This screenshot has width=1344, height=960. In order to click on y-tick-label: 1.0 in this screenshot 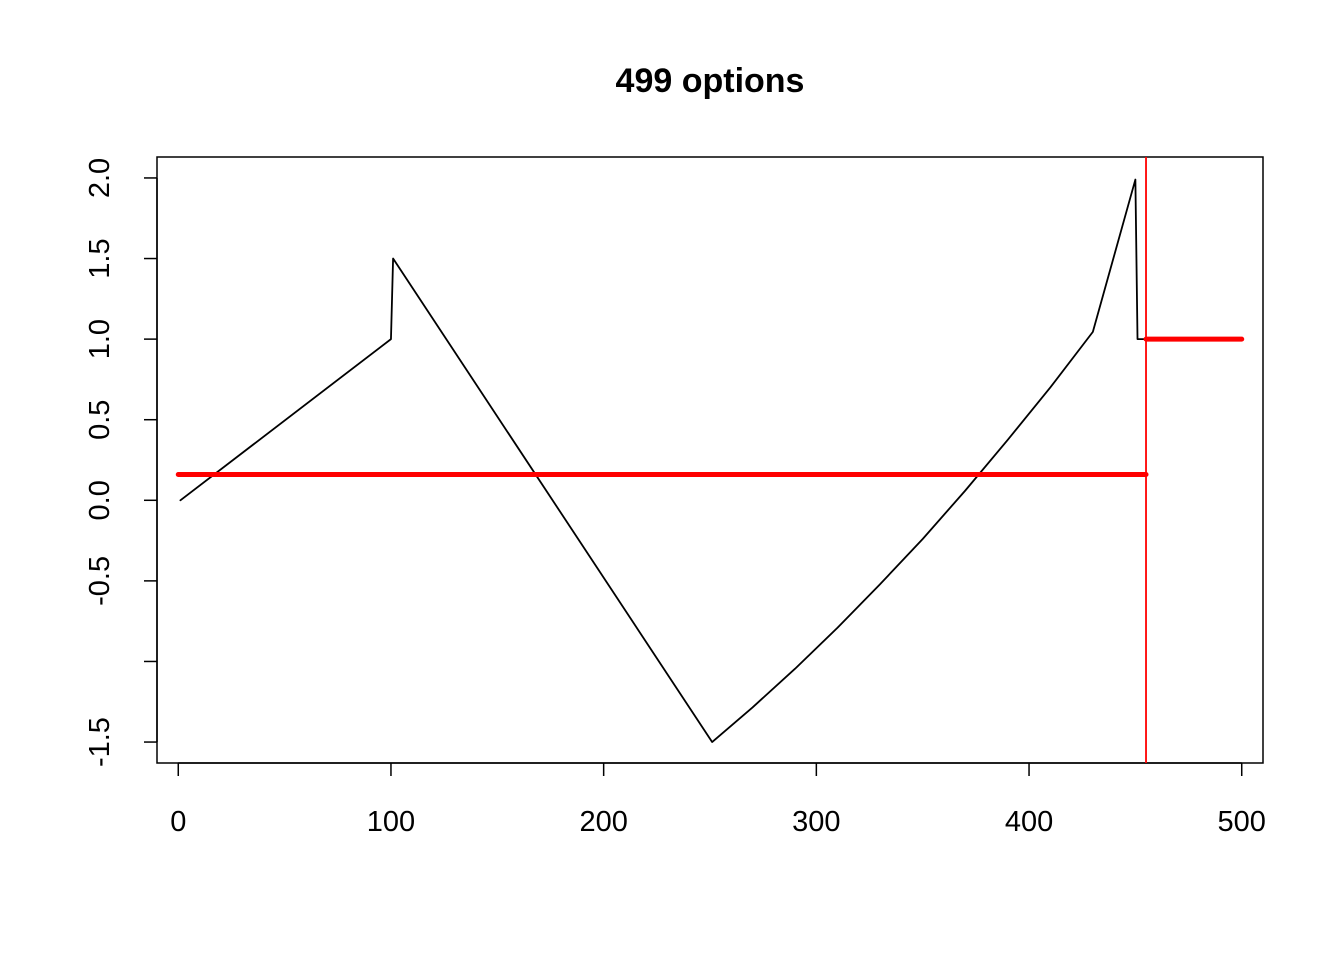, I will do `click(100, 339)`.